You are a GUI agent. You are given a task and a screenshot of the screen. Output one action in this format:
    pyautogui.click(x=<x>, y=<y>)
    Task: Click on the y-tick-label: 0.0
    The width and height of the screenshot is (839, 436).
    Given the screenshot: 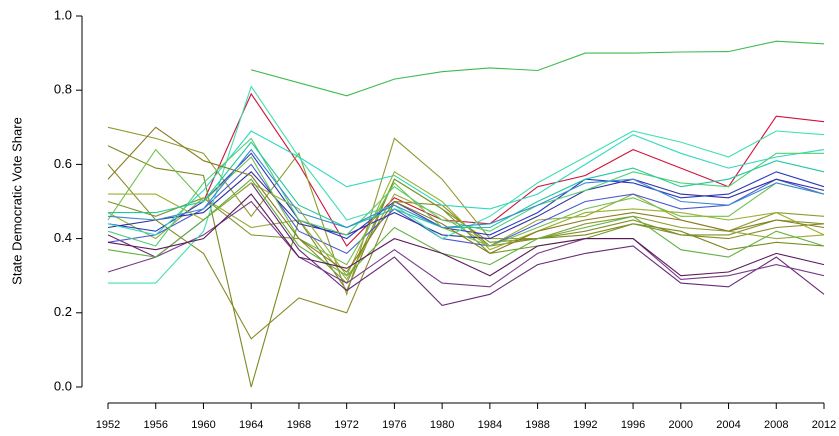 What is the action you would take?
    pyautogui.click(x=63, y=385)
    